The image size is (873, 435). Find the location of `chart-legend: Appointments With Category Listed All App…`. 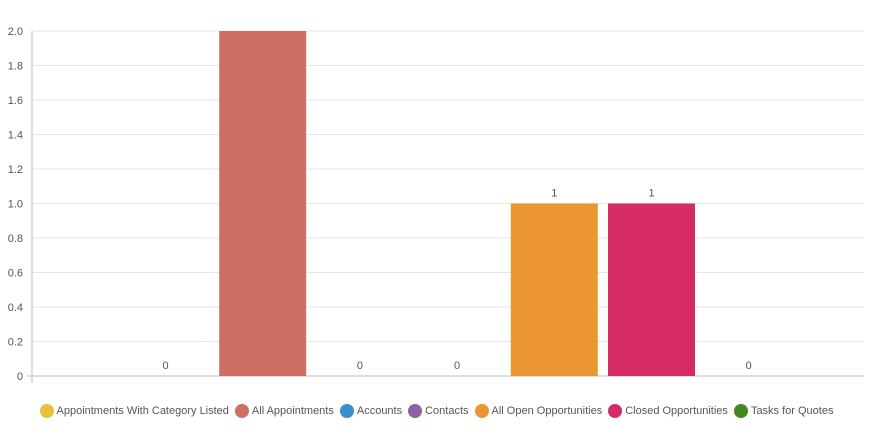

chart-legend: Appointments With Category Listed All App… is located at coordinates (436, 411).